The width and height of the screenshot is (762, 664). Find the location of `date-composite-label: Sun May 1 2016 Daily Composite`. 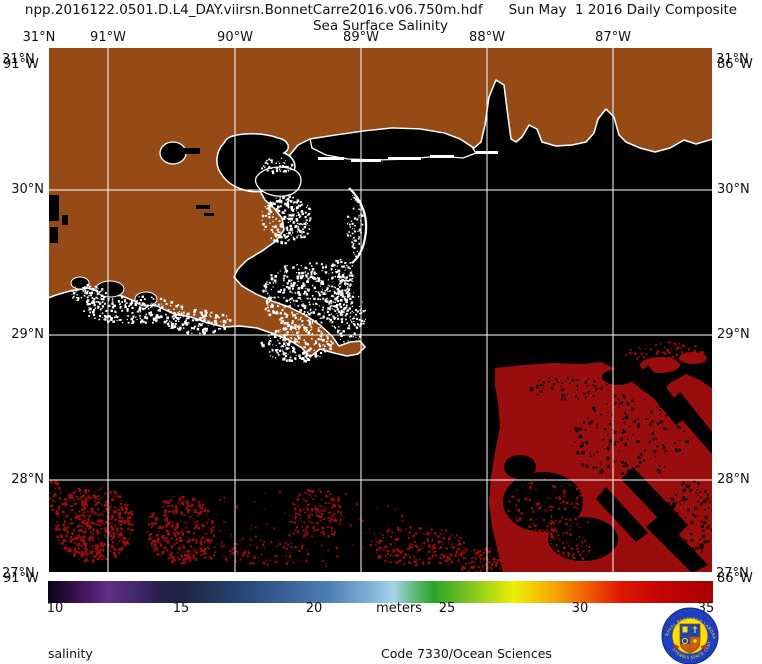

date-composite-label: Sun May 1 2016 Daily Composite is located at coordinates (623, 10).